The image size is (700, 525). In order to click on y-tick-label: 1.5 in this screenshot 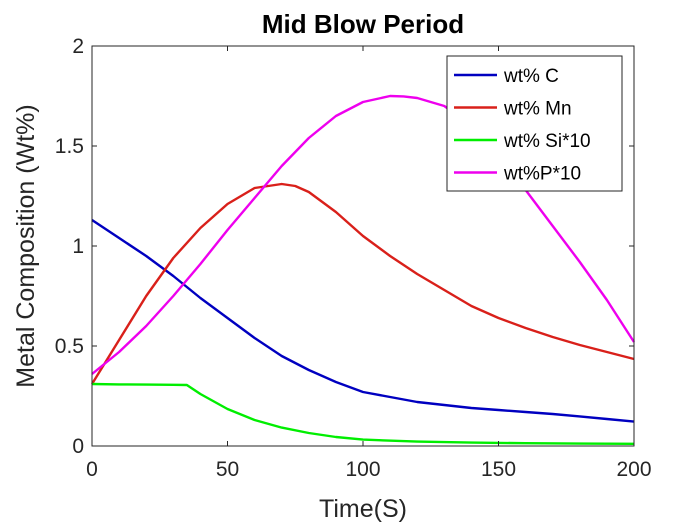, I will do `click(69, 146)`.